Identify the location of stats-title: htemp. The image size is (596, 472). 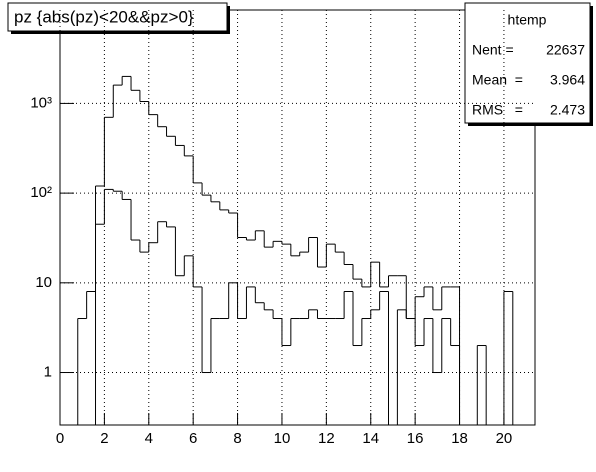
(527, 20).